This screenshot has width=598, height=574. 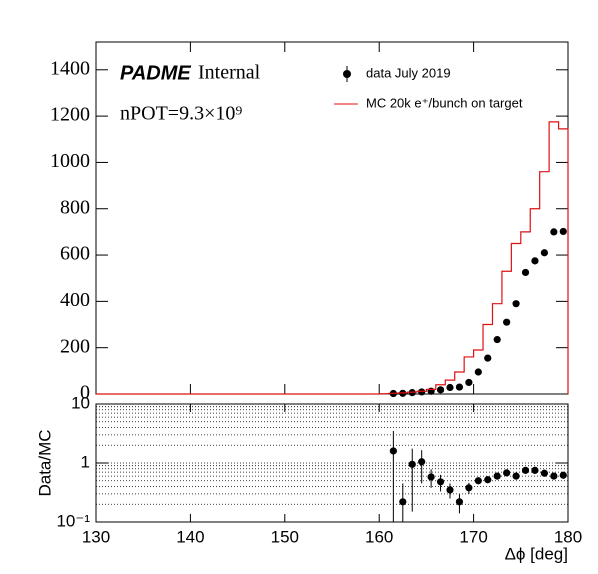 I want to click on y-tick-label: 400, so click(x=75, y=300).